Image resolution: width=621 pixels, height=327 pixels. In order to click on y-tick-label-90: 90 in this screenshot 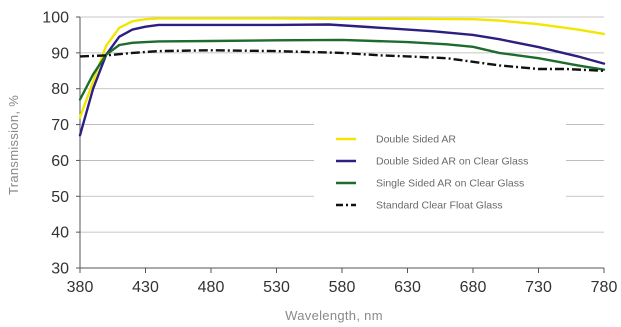, I will do `click(60, 53)`.